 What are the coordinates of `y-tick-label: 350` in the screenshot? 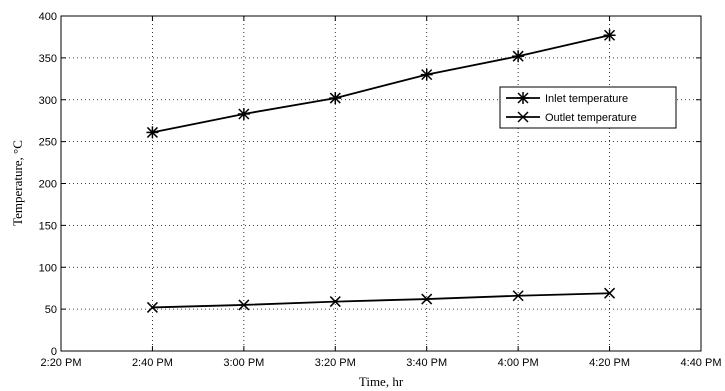 It's located at (48, 59).